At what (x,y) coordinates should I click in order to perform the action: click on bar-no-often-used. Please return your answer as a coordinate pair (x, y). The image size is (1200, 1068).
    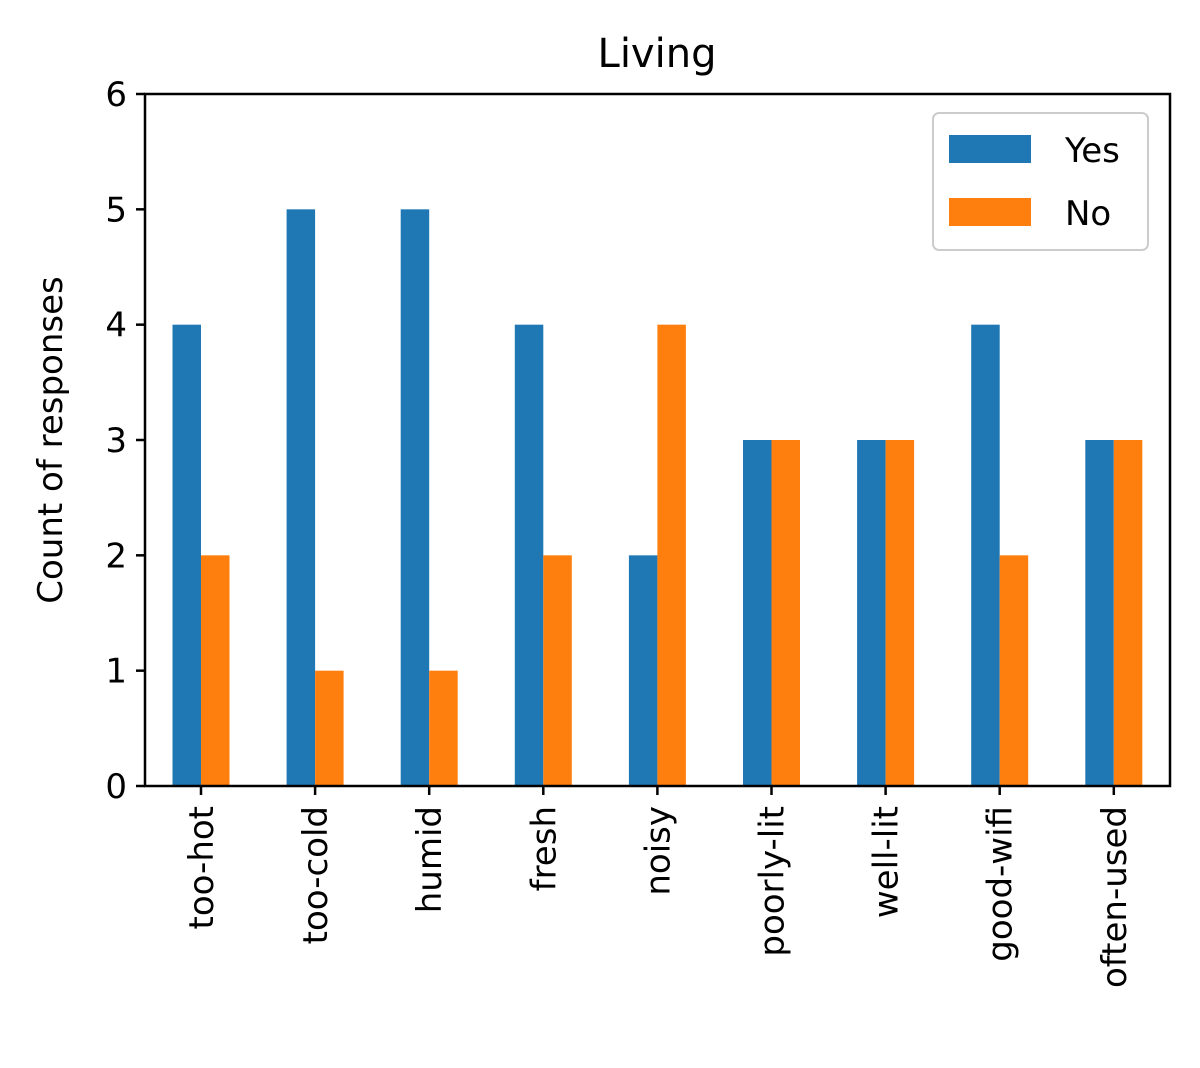
    Looking at the image, I should click on (1128, 613).